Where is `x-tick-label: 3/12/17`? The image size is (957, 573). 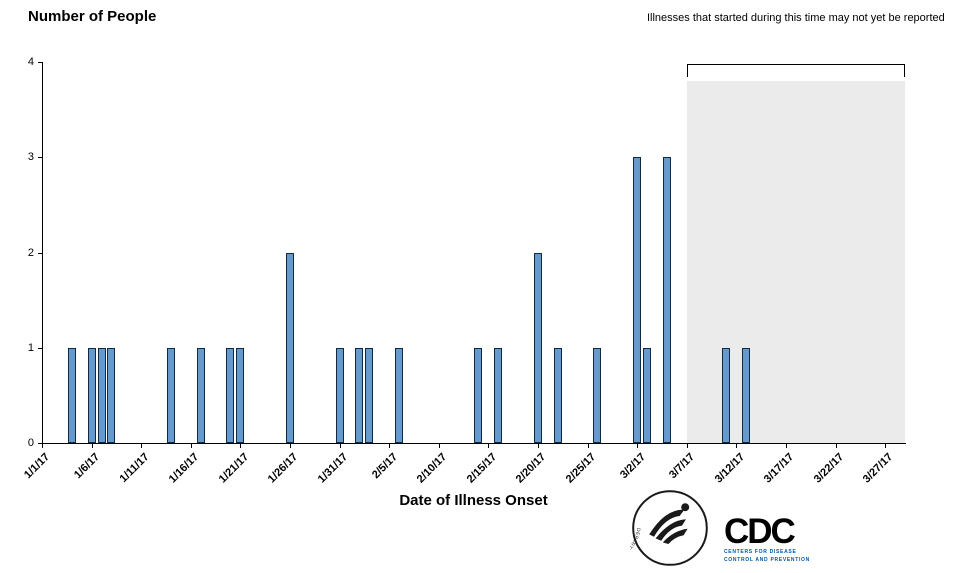 x-tick-label: 3/12/17 is located at coordinates (729, 468).